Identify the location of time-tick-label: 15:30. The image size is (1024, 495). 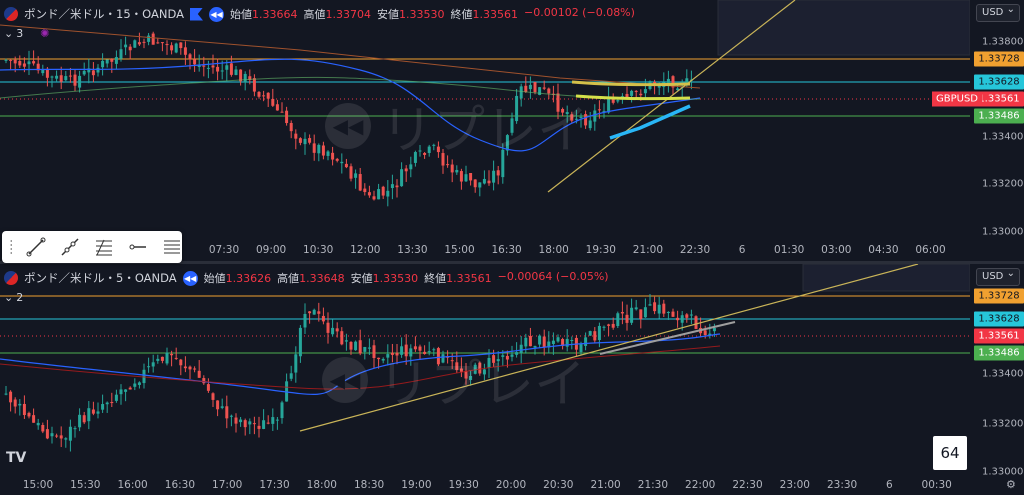
(85, 485).